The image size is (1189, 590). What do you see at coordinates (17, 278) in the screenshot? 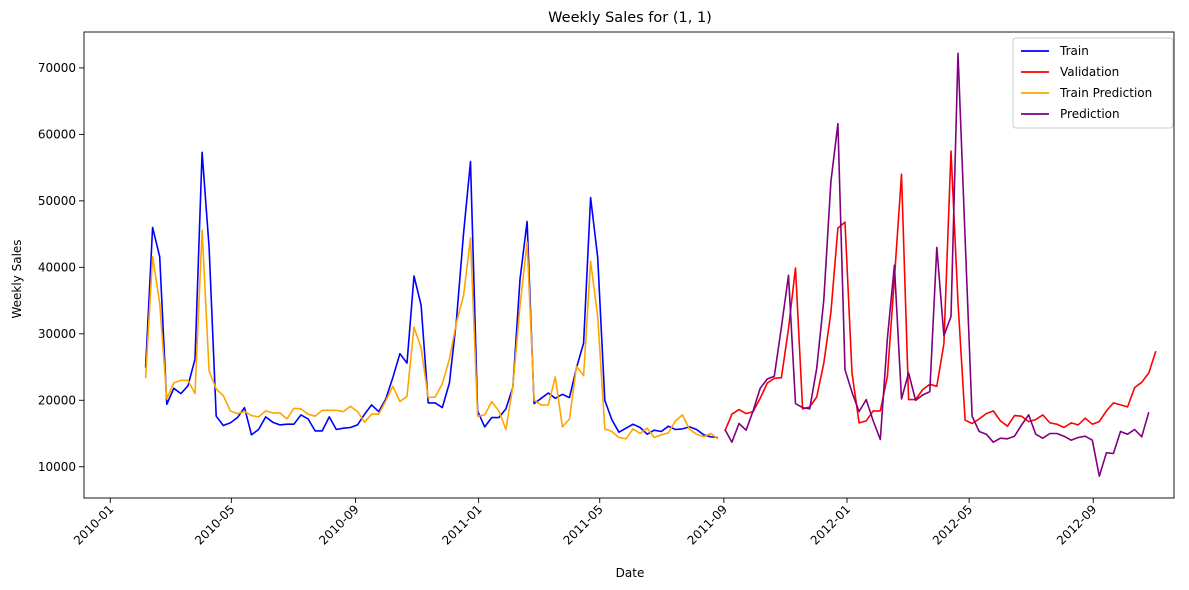
I see `y-axis-label: Weekly Sales` at bounding box center [17, 278].